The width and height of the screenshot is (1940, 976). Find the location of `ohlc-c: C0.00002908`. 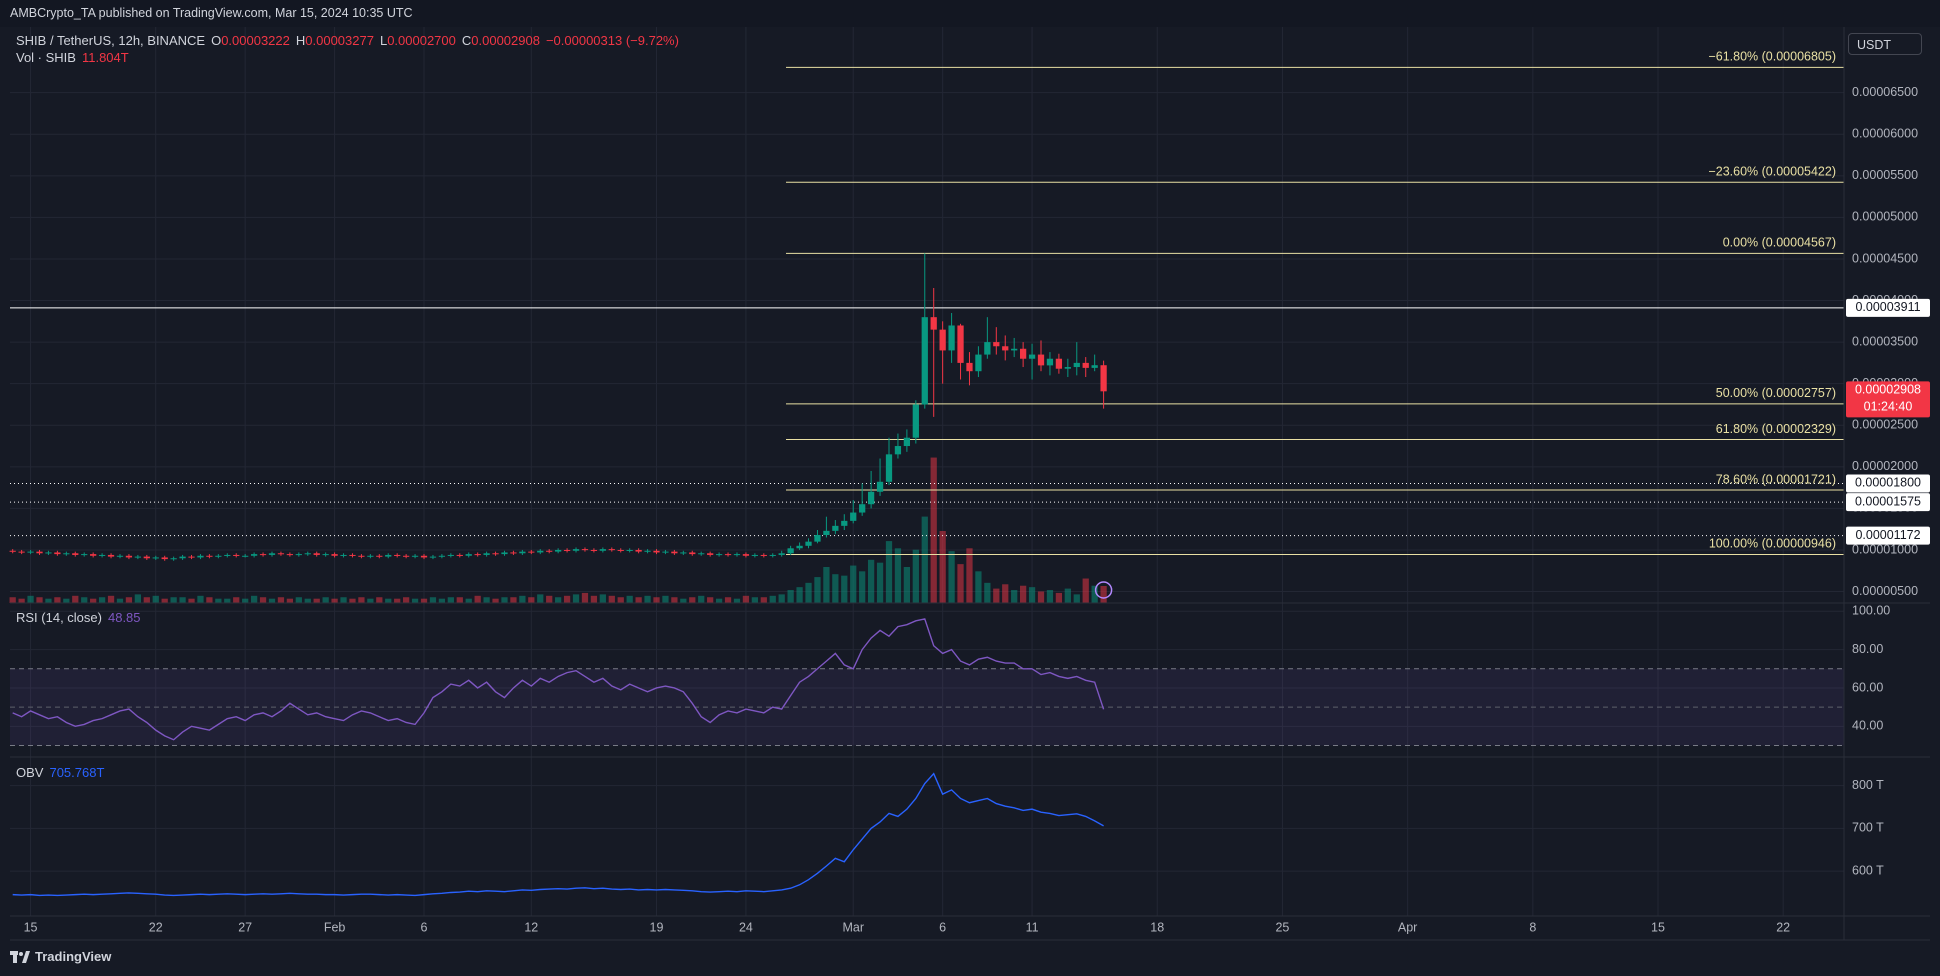

ohlc-c: C0.00002908 is located at coordinates (501, 40).